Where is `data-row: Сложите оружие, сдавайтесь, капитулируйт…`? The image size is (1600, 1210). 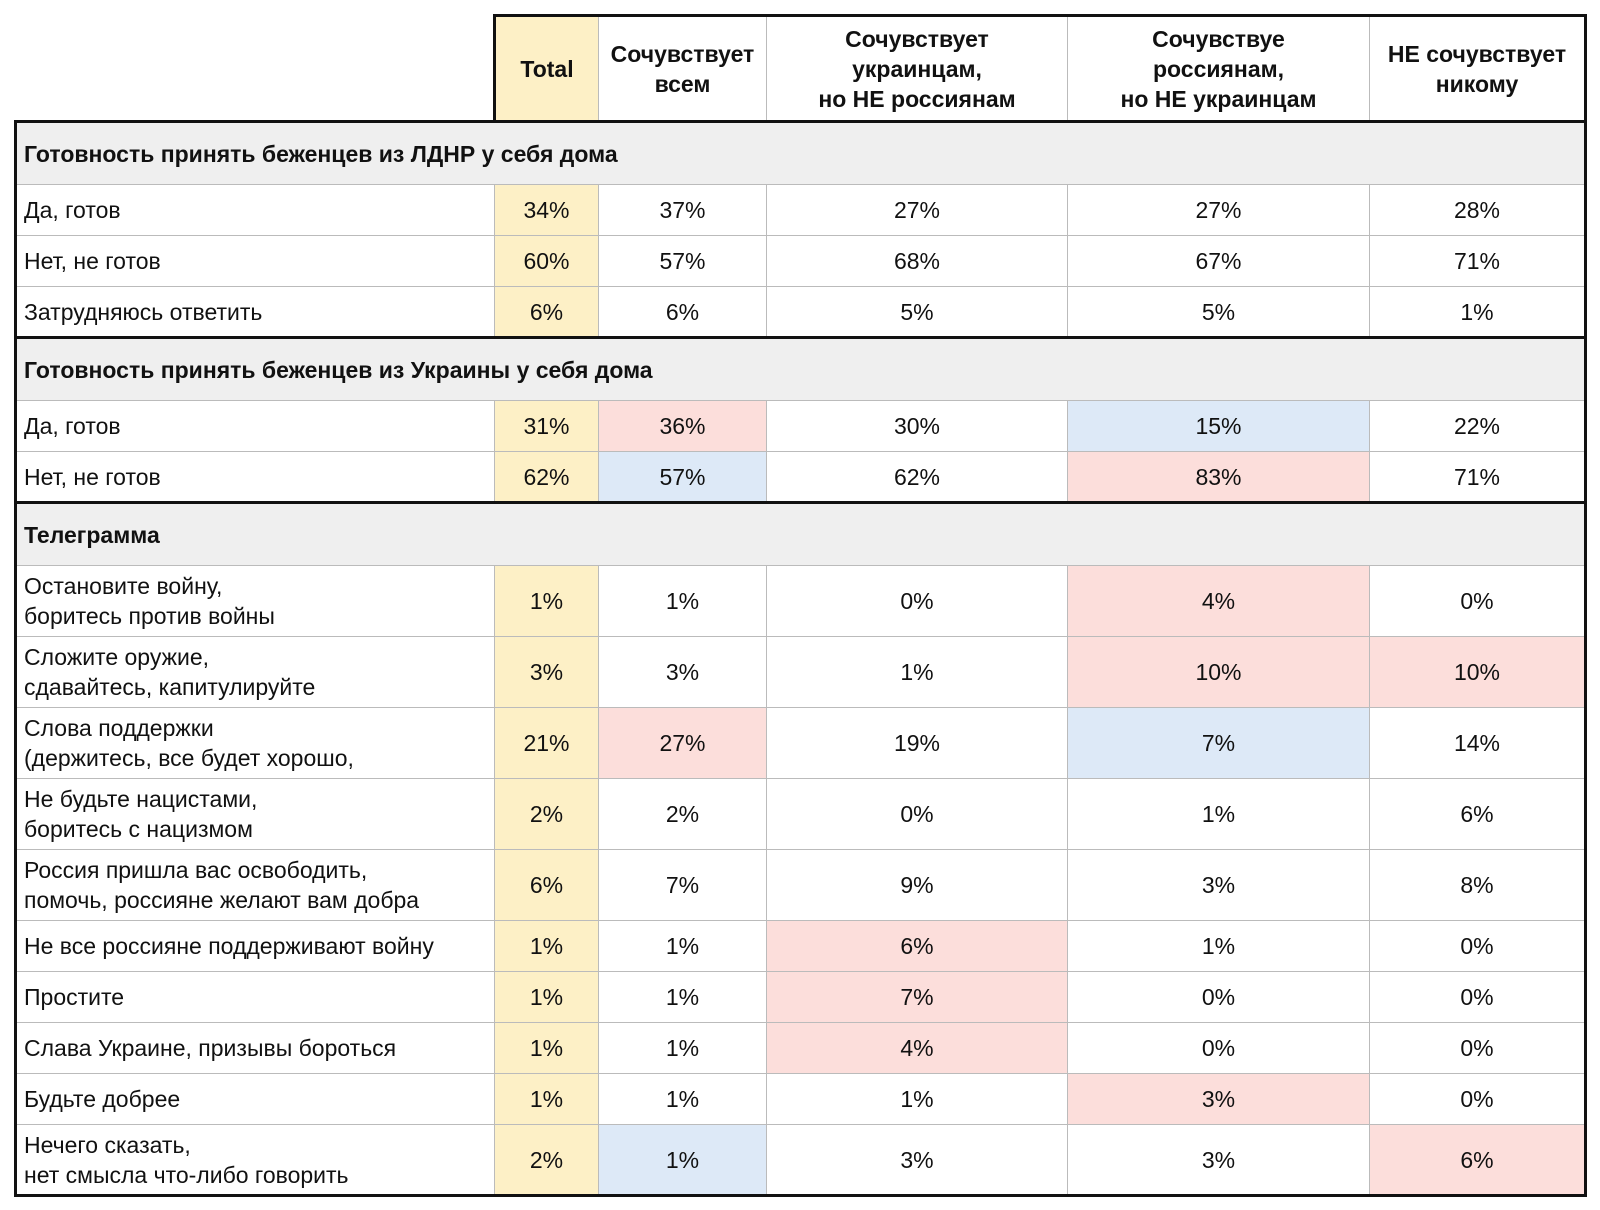
data-row: Сложите оружие, сдавайтесь, капитулируйт… is located at coordinates (800, 672).